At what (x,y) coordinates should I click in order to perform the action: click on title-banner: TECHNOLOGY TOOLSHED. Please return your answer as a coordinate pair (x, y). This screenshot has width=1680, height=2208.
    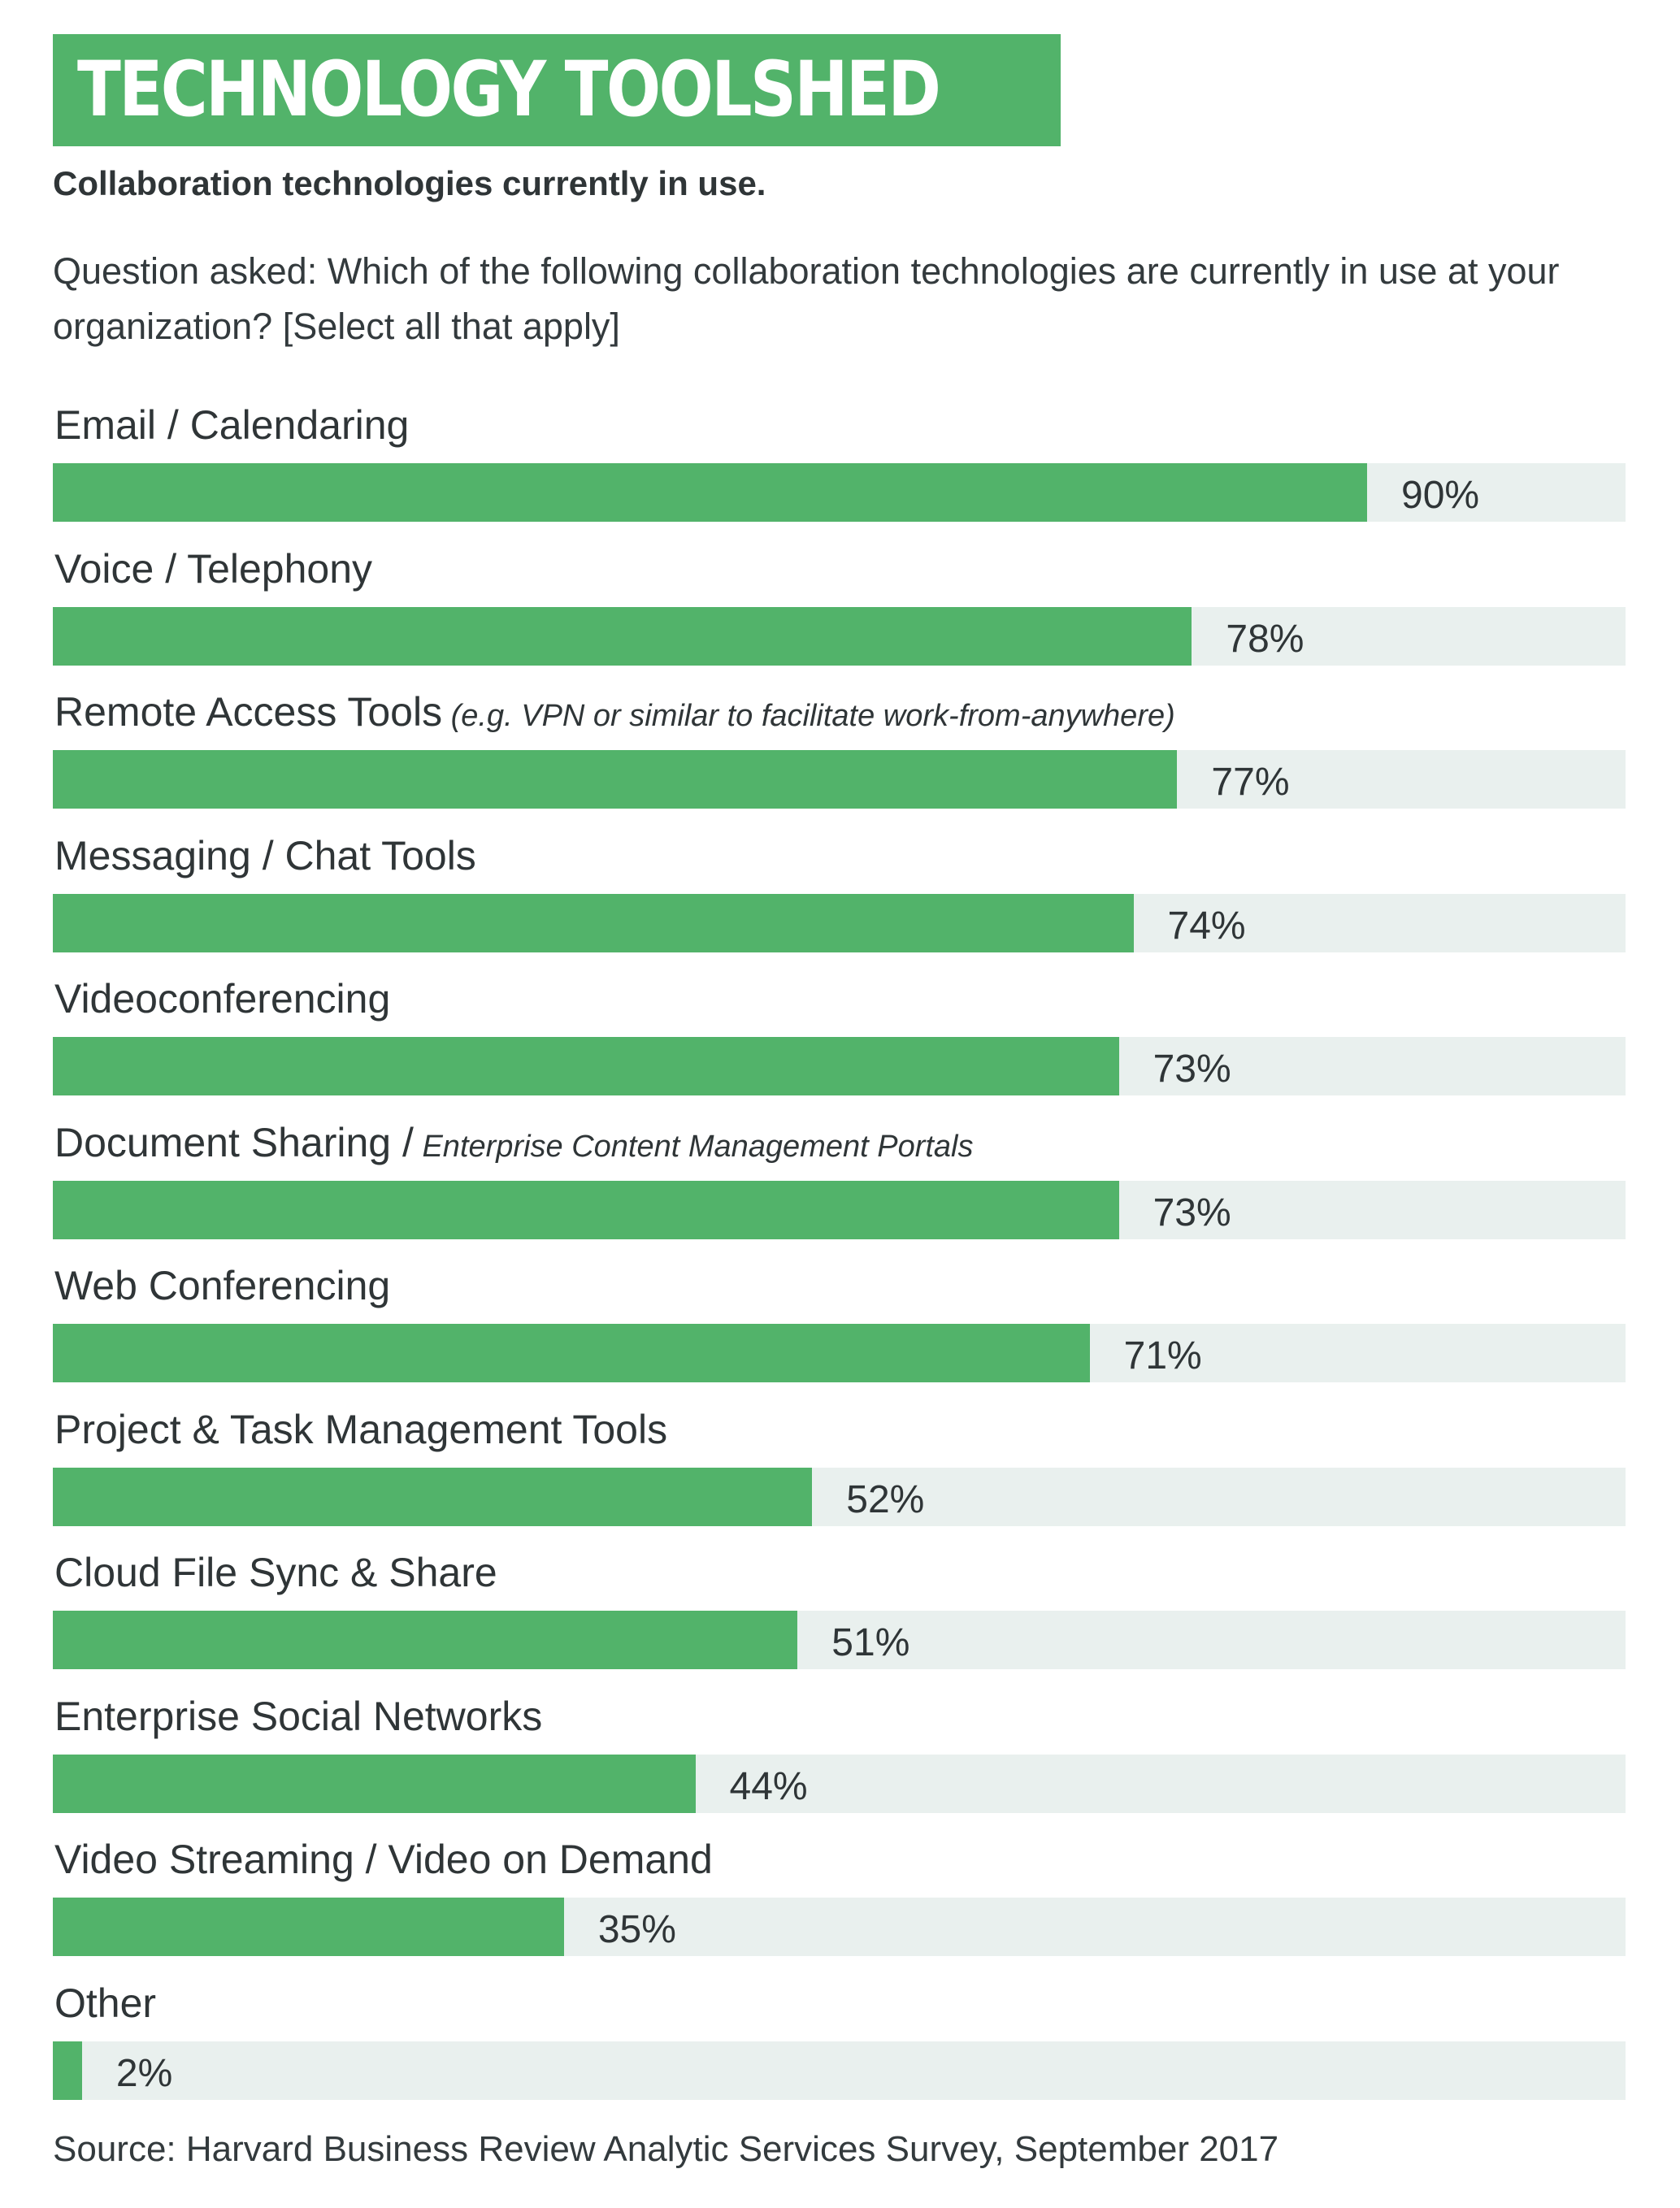
    Looking at the image, I should click on (557, 90).